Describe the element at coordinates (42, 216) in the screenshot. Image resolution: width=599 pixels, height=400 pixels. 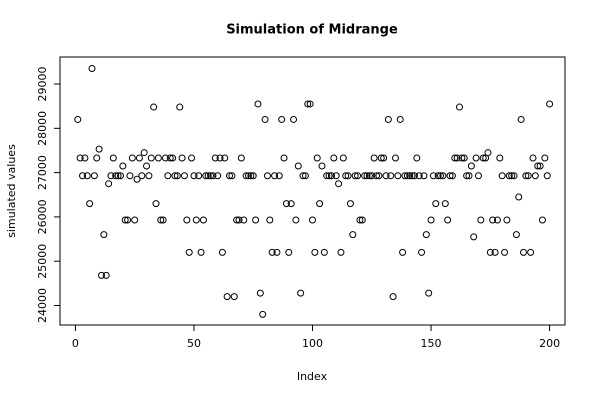
I see `y-tick-label: 26000` at that location.